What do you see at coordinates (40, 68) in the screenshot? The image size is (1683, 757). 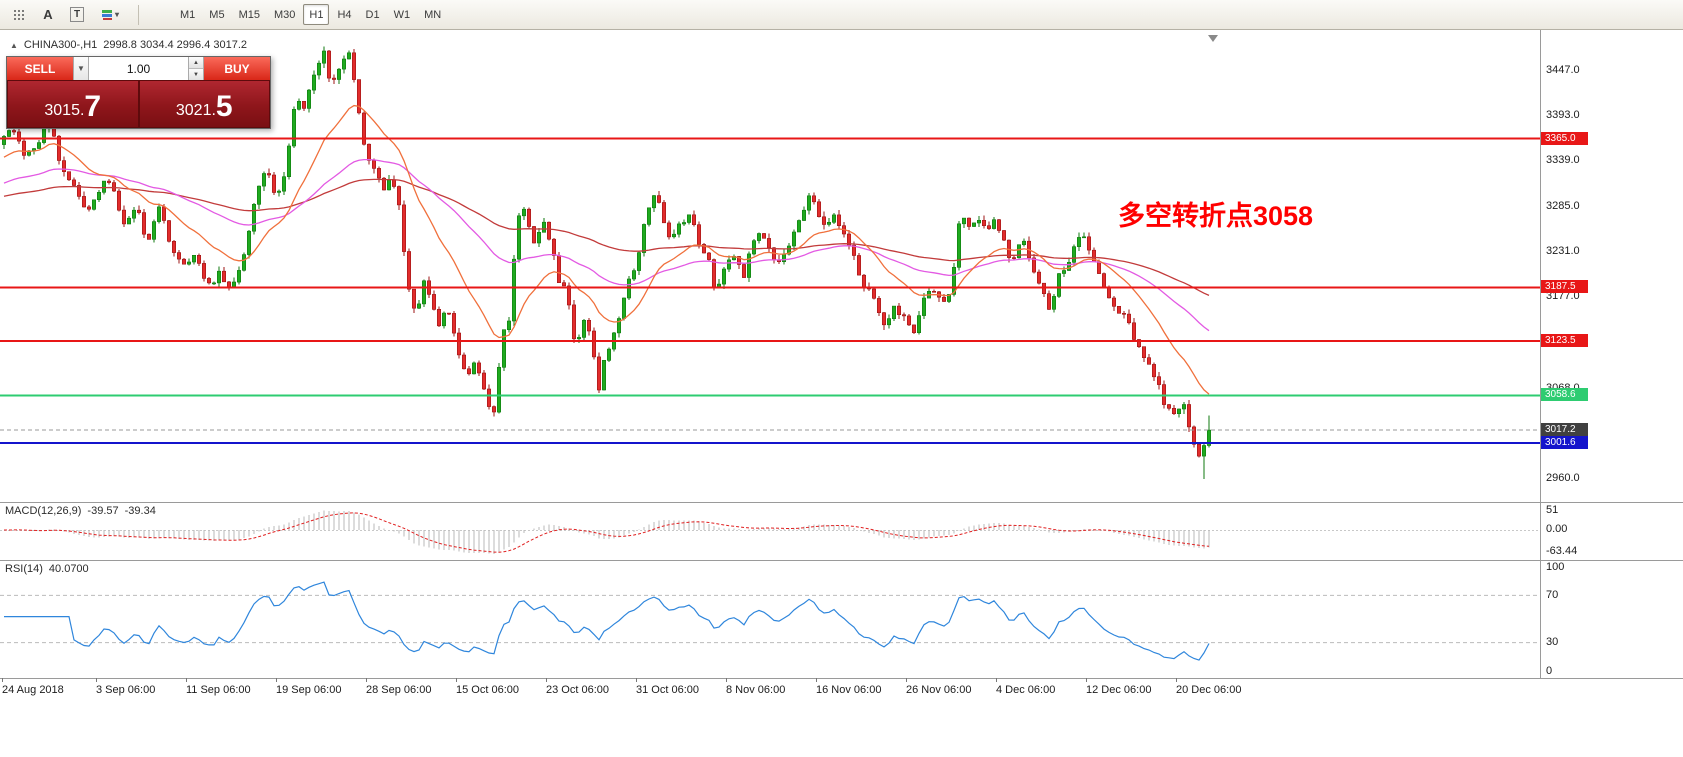 I see `sell-button: SELL` at bounding box center [40, 68].